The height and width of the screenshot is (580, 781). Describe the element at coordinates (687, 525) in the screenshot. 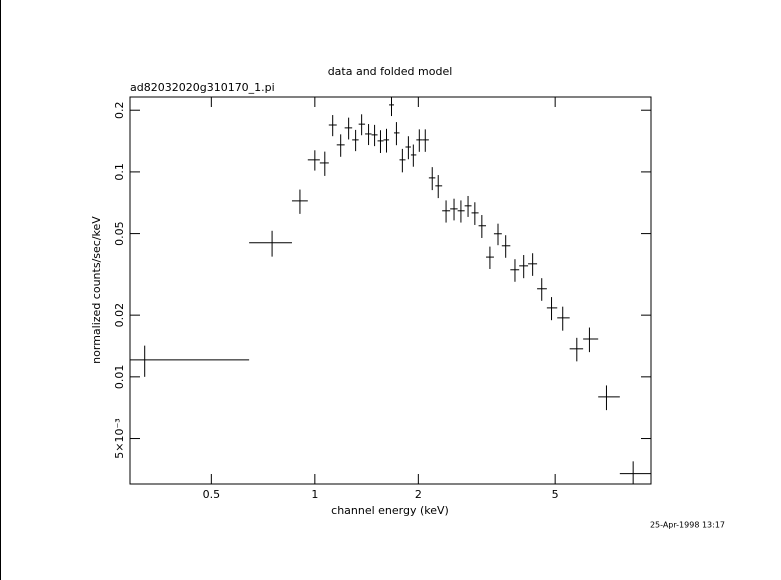

I see `timestamp: 25-Apr-1998 13:17` at that location.